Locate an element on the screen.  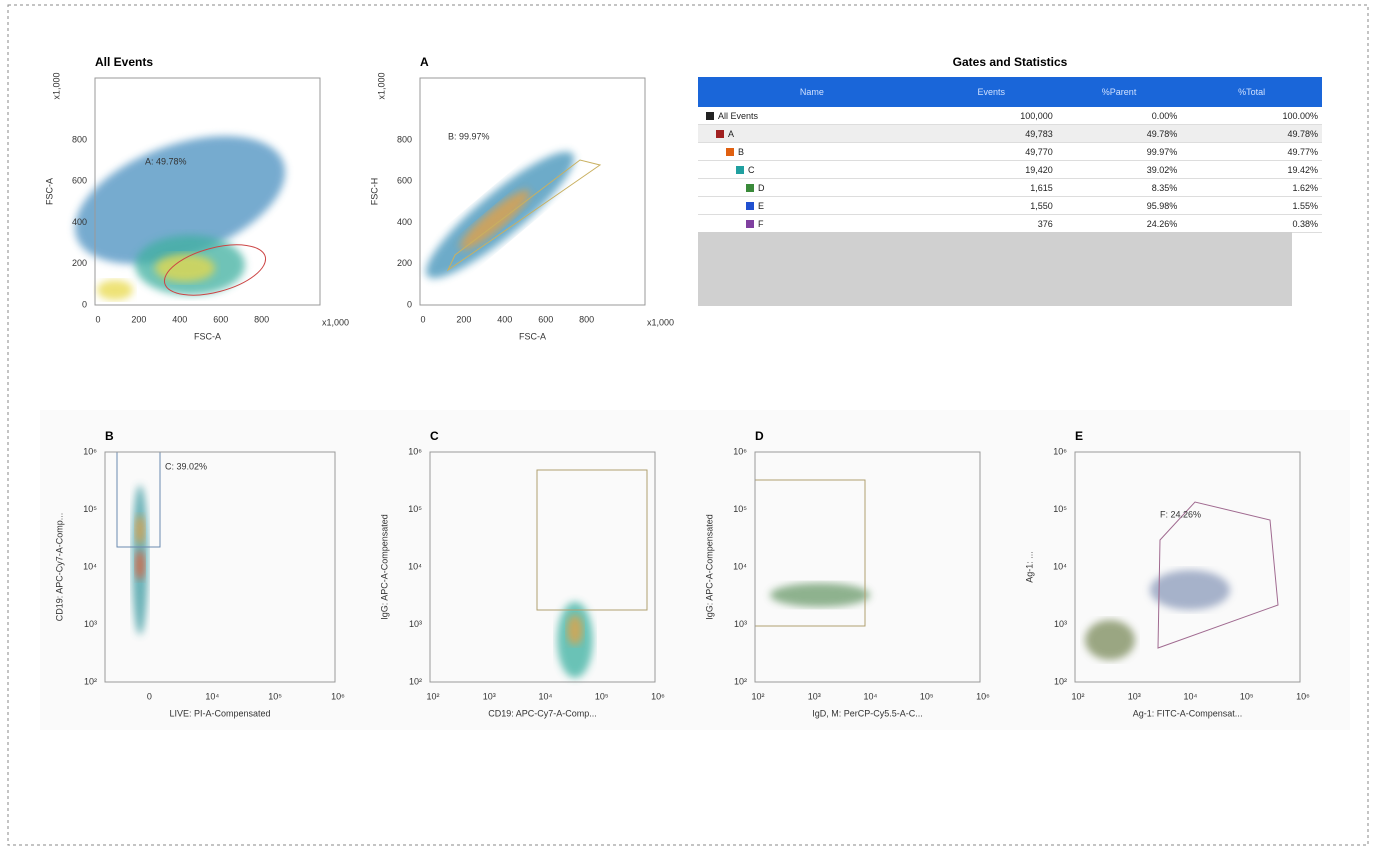
stats-cell: 1,550 is located at coordinates (991, 205).